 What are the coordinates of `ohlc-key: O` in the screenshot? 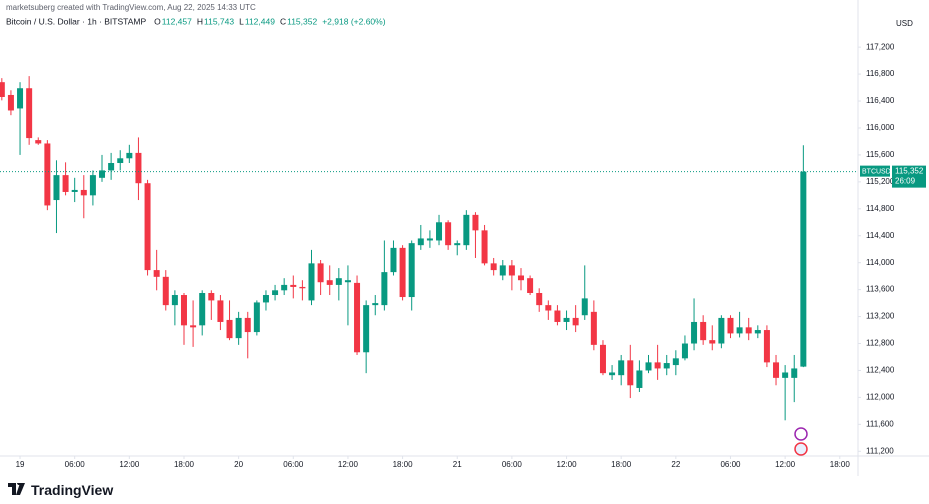 It's located at (157, 21).